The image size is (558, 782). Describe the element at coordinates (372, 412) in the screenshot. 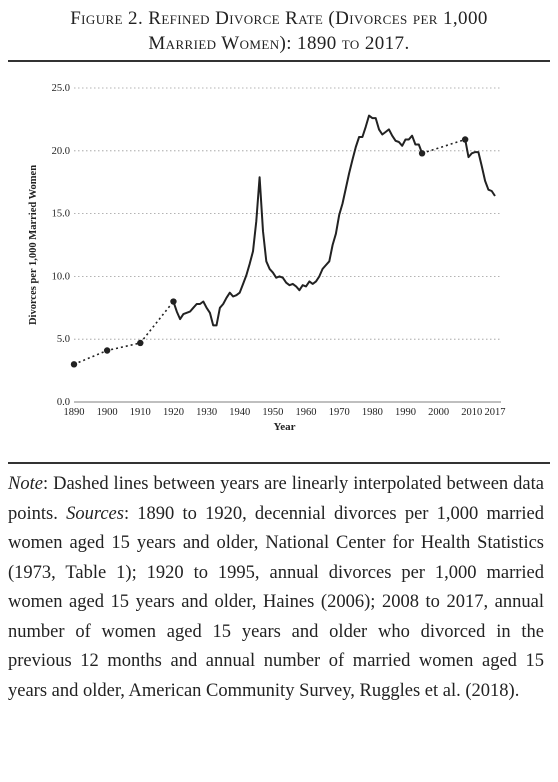

I see `x-tick-label-9: 1980` at that location.